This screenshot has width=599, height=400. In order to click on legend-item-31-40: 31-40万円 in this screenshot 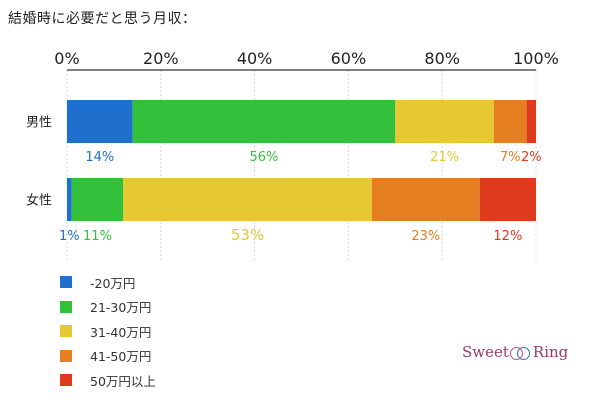, I will do `click(108, 331)`.